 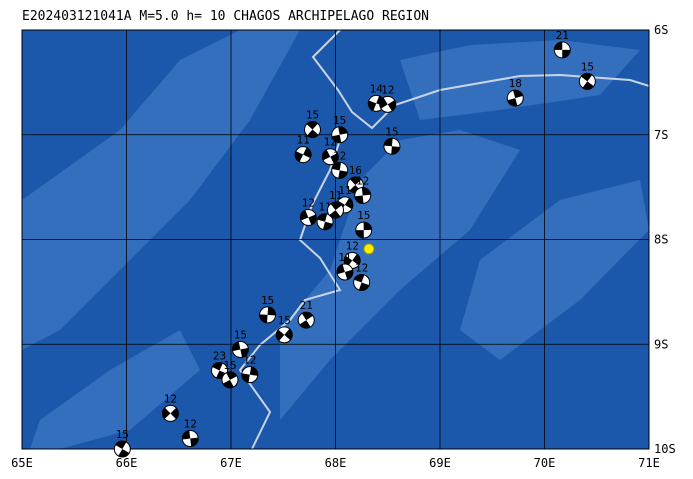 What do you see at coordinates (231, 463) in the screenshot?
I see `x-tick-label: 67E` at bounding box center [231, 463].